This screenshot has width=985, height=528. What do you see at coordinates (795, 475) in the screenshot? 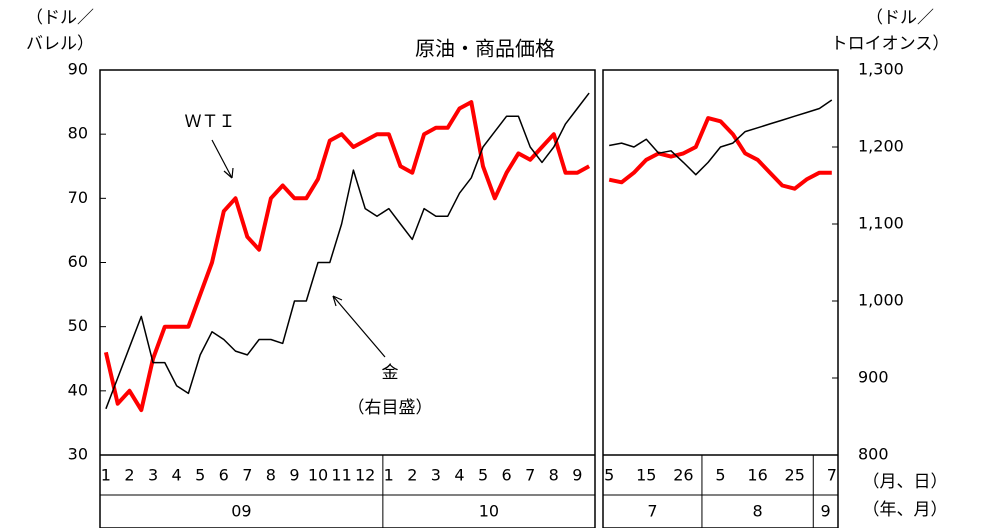
I see `x-tick-label: 25` at bounding box center [795, 475].